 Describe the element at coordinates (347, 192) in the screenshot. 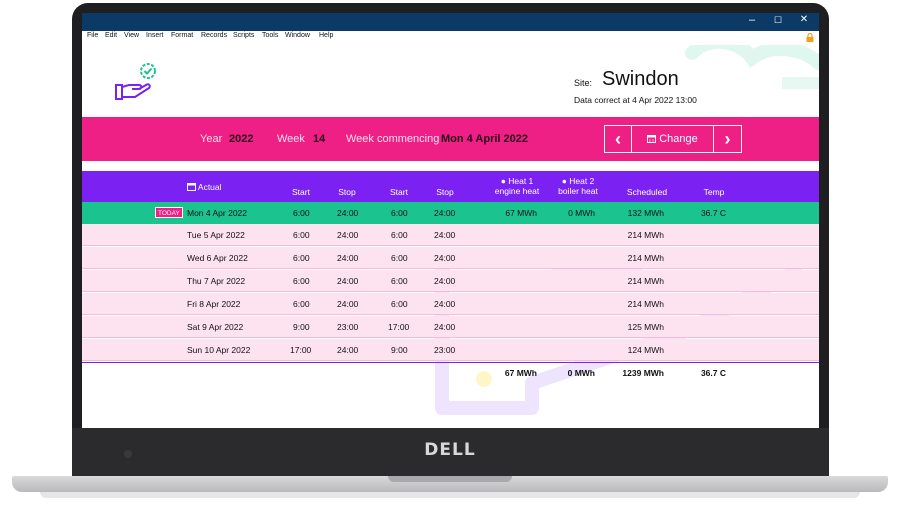

I see `column-header-stop-1: Stop` at that location.